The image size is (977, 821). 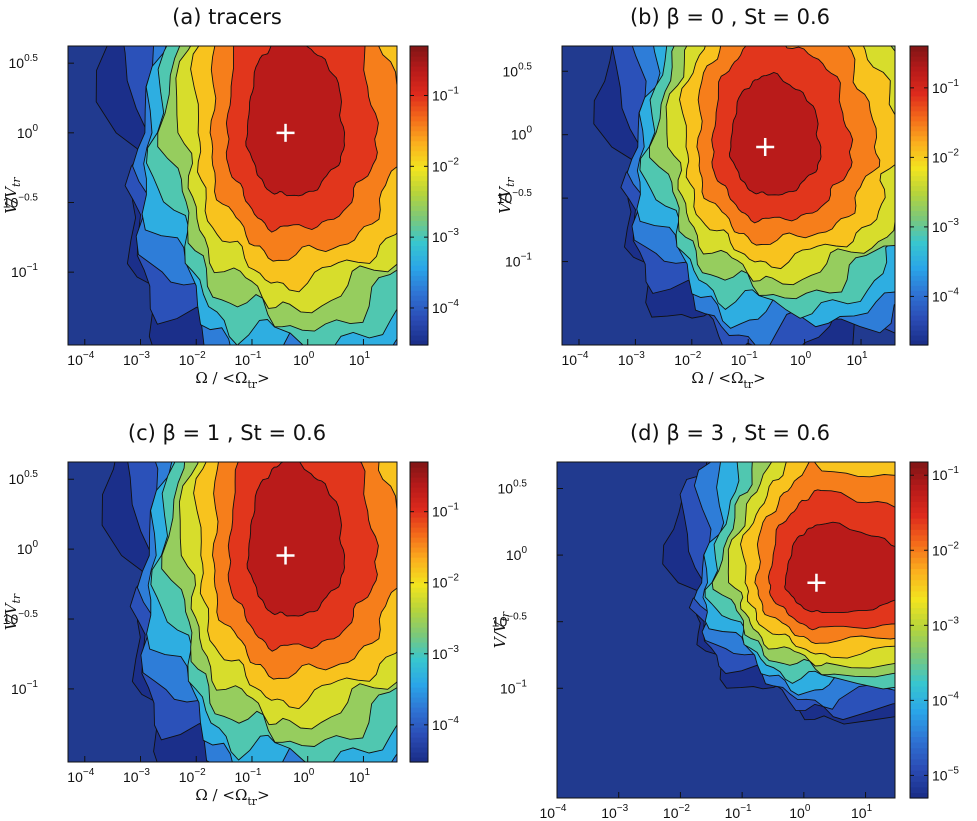 I want to click on x-tick-label: 10⁻¹, so click(x=247, y=359).